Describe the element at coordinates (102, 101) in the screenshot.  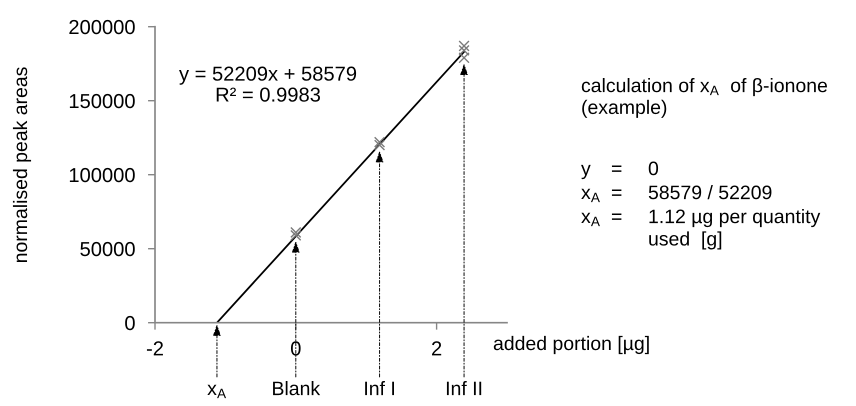
I see `y-tick-label: 150000` at that location.